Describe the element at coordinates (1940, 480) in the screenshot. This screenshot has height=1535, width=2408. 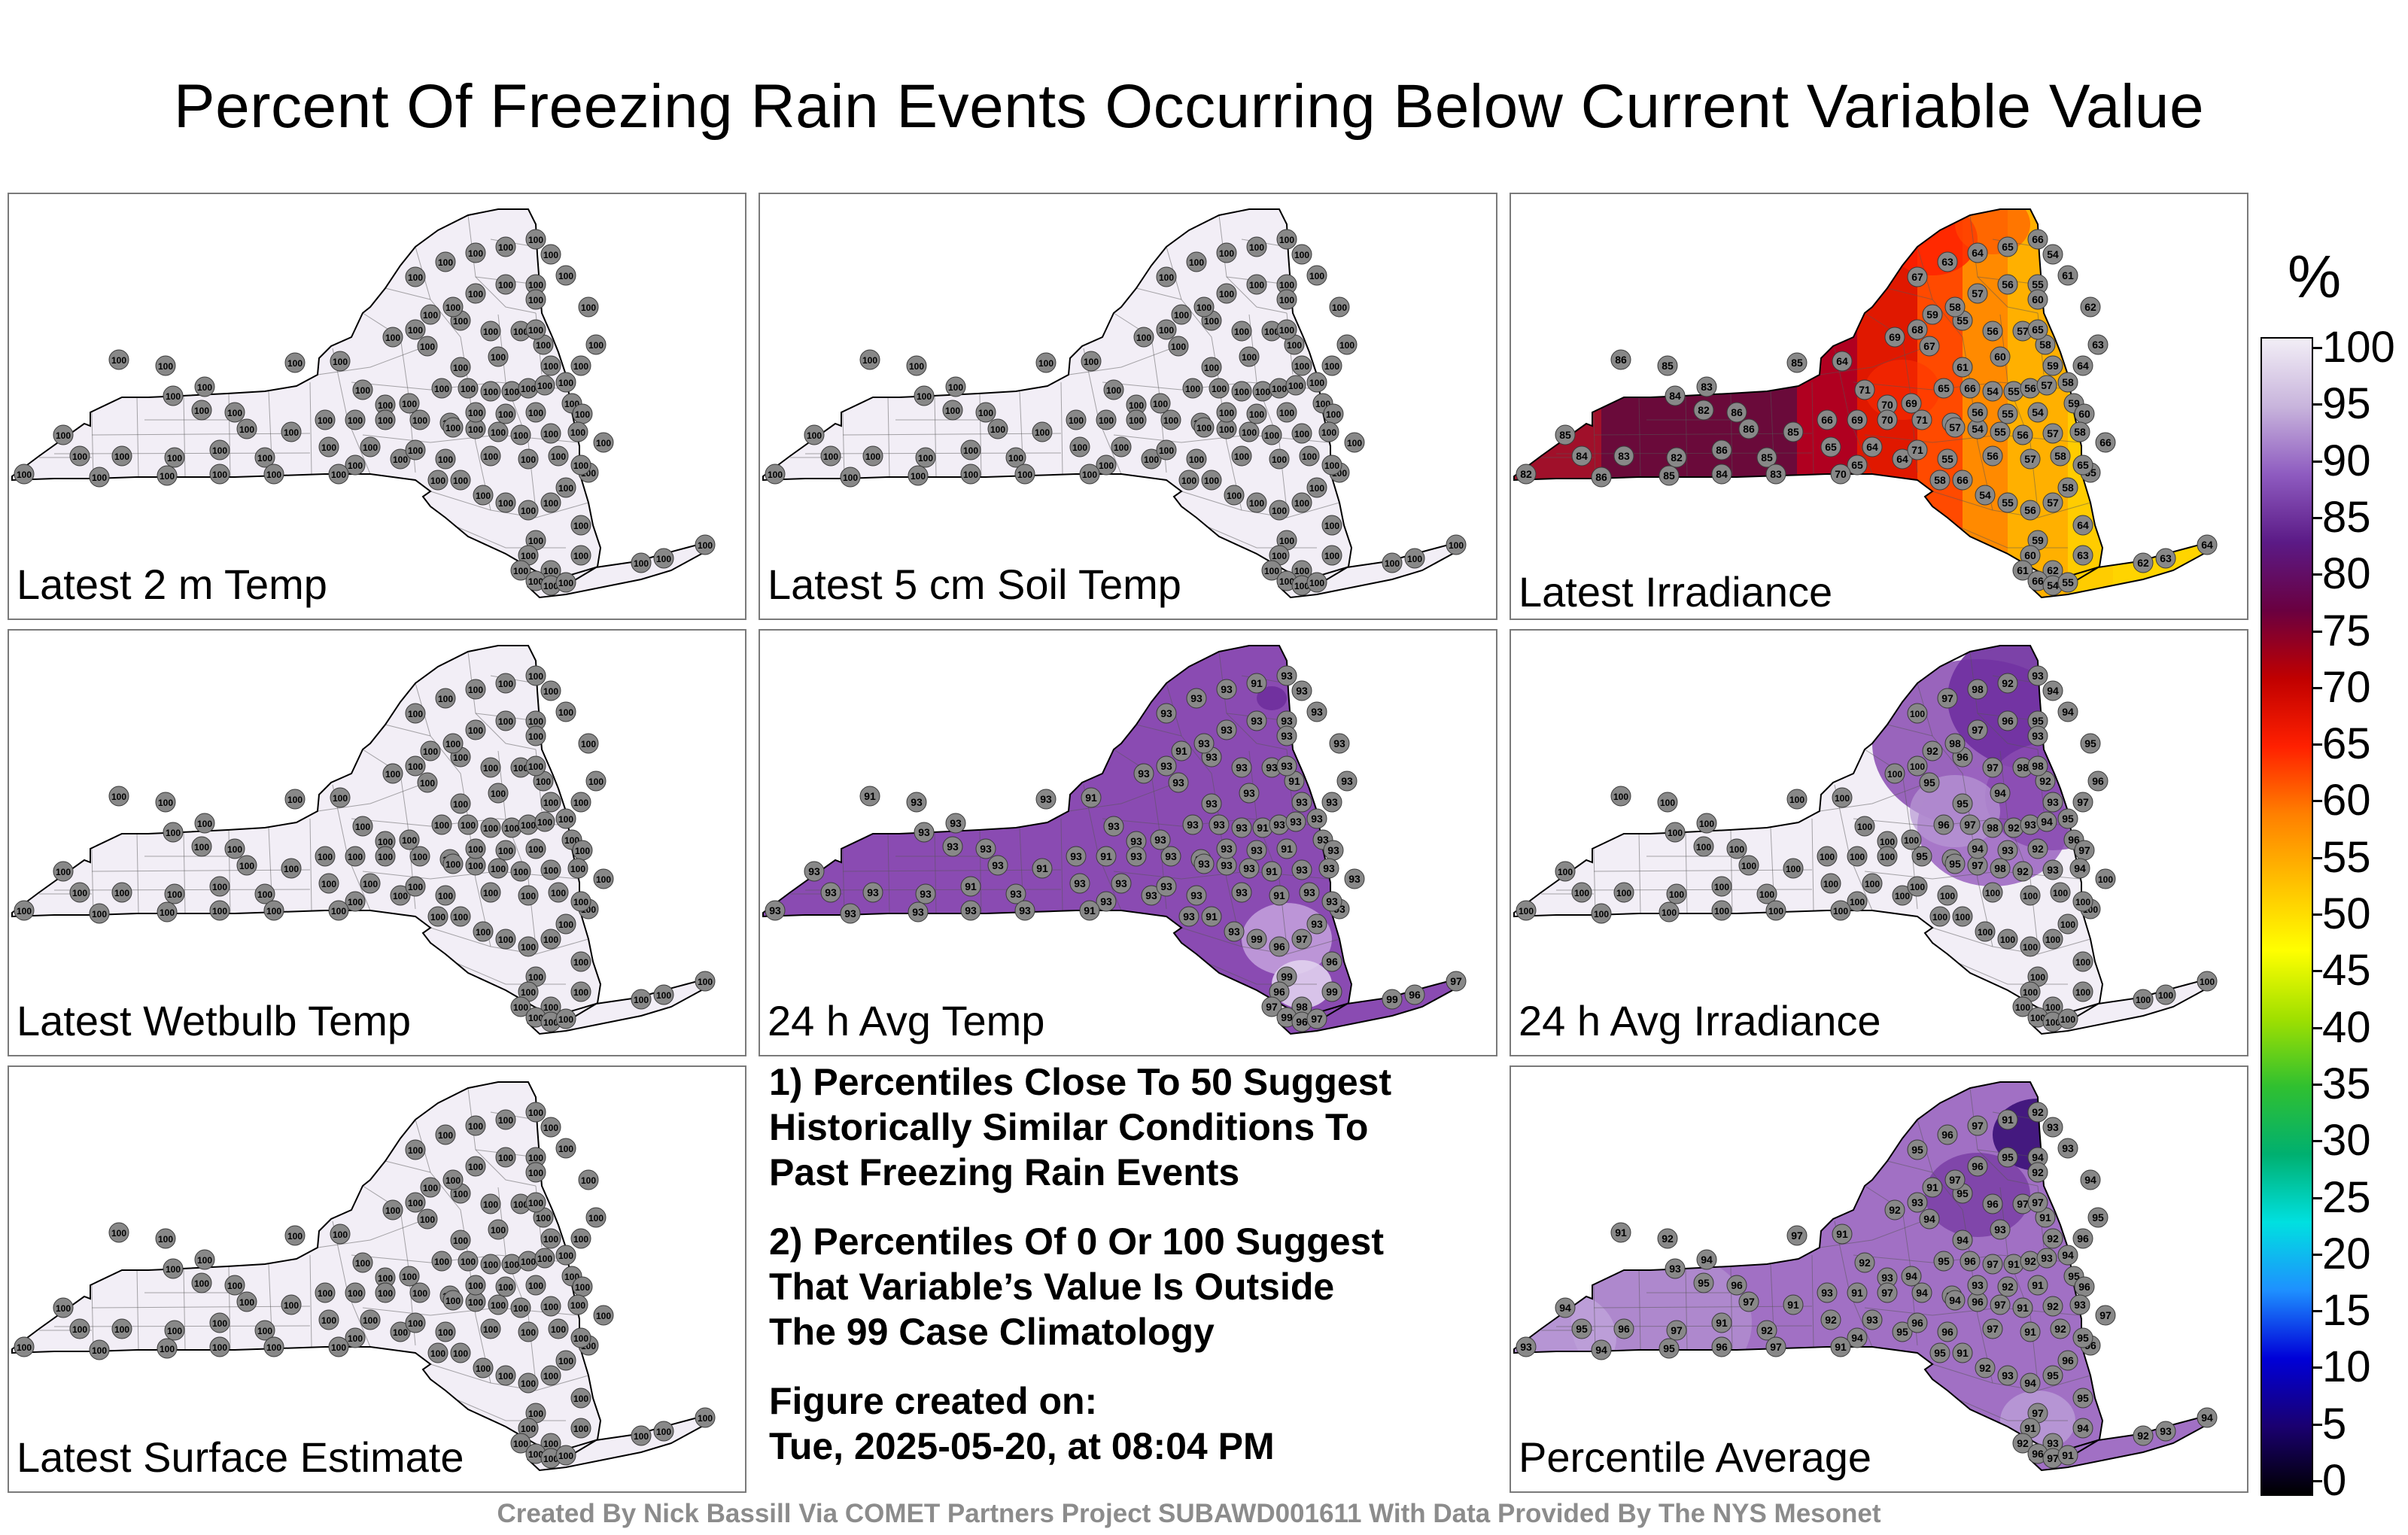
I see `station-value: 58` at that location.